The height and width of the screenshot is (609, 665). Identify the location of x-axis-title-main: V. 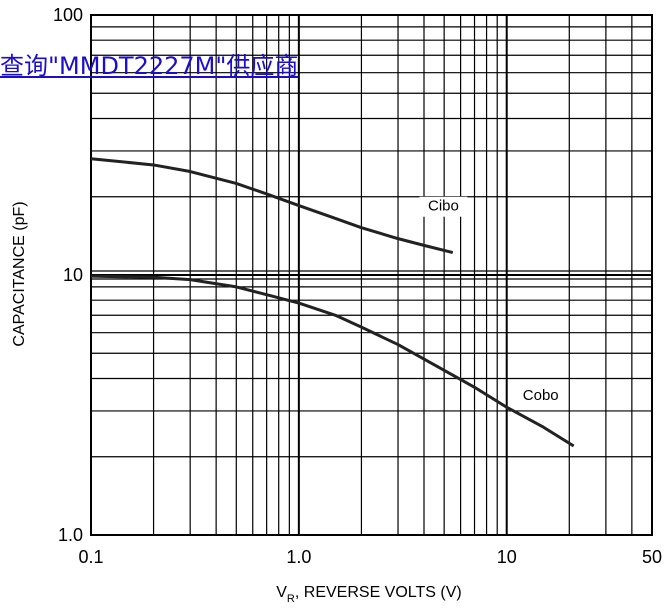
(281, 592).